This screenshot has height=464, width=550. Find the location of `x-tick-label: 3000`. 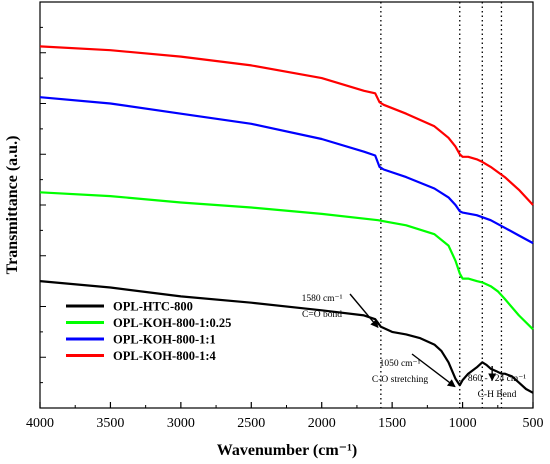

x-tick-label: 3000 is located at coordinates (181, 423).